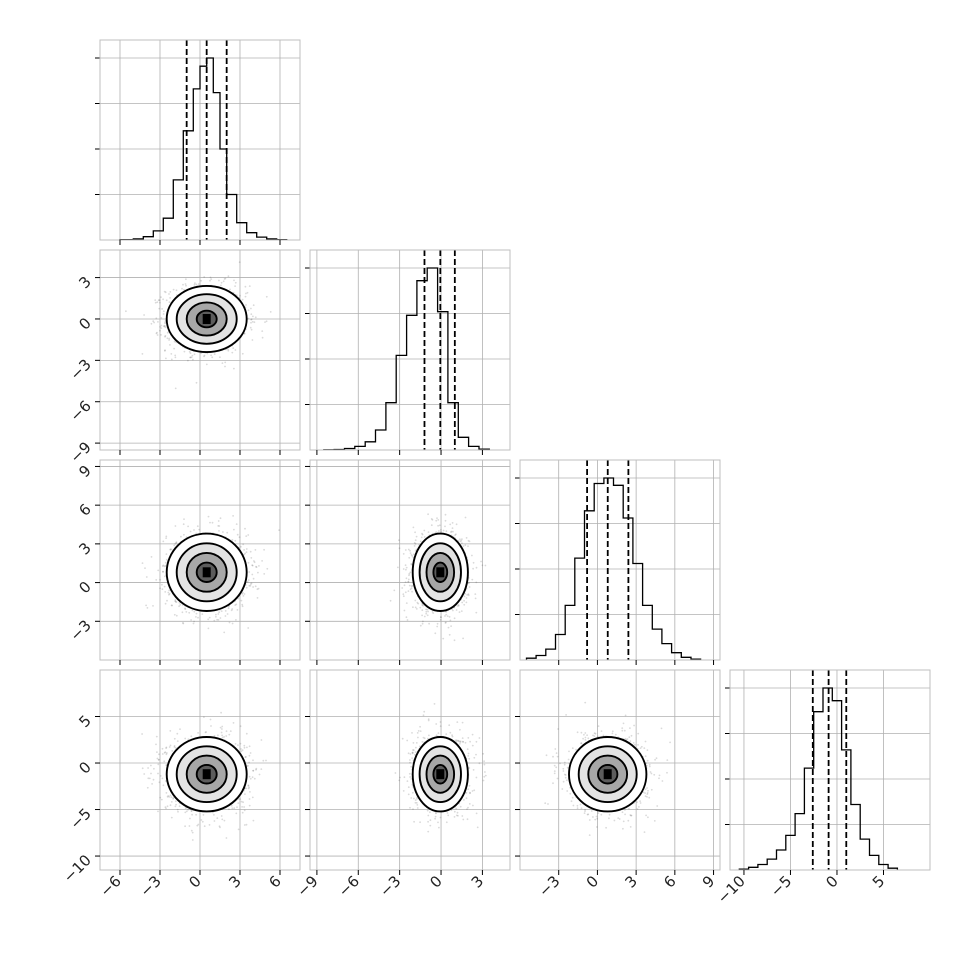 The width and height of the screenshot is (970, 970). Describe the element at coordinates (781, 886) in the screenshot. I see `x-tick-label: −5` at that location.